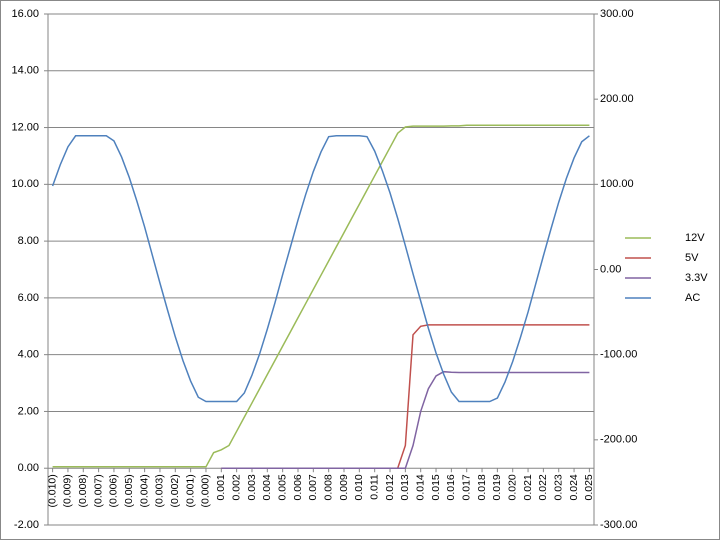 This screenshot has height=540, width=720. Describe the element at coordinates (144, 490) in the screenshot. I see `x-tick-label: (0.004)` at that location.